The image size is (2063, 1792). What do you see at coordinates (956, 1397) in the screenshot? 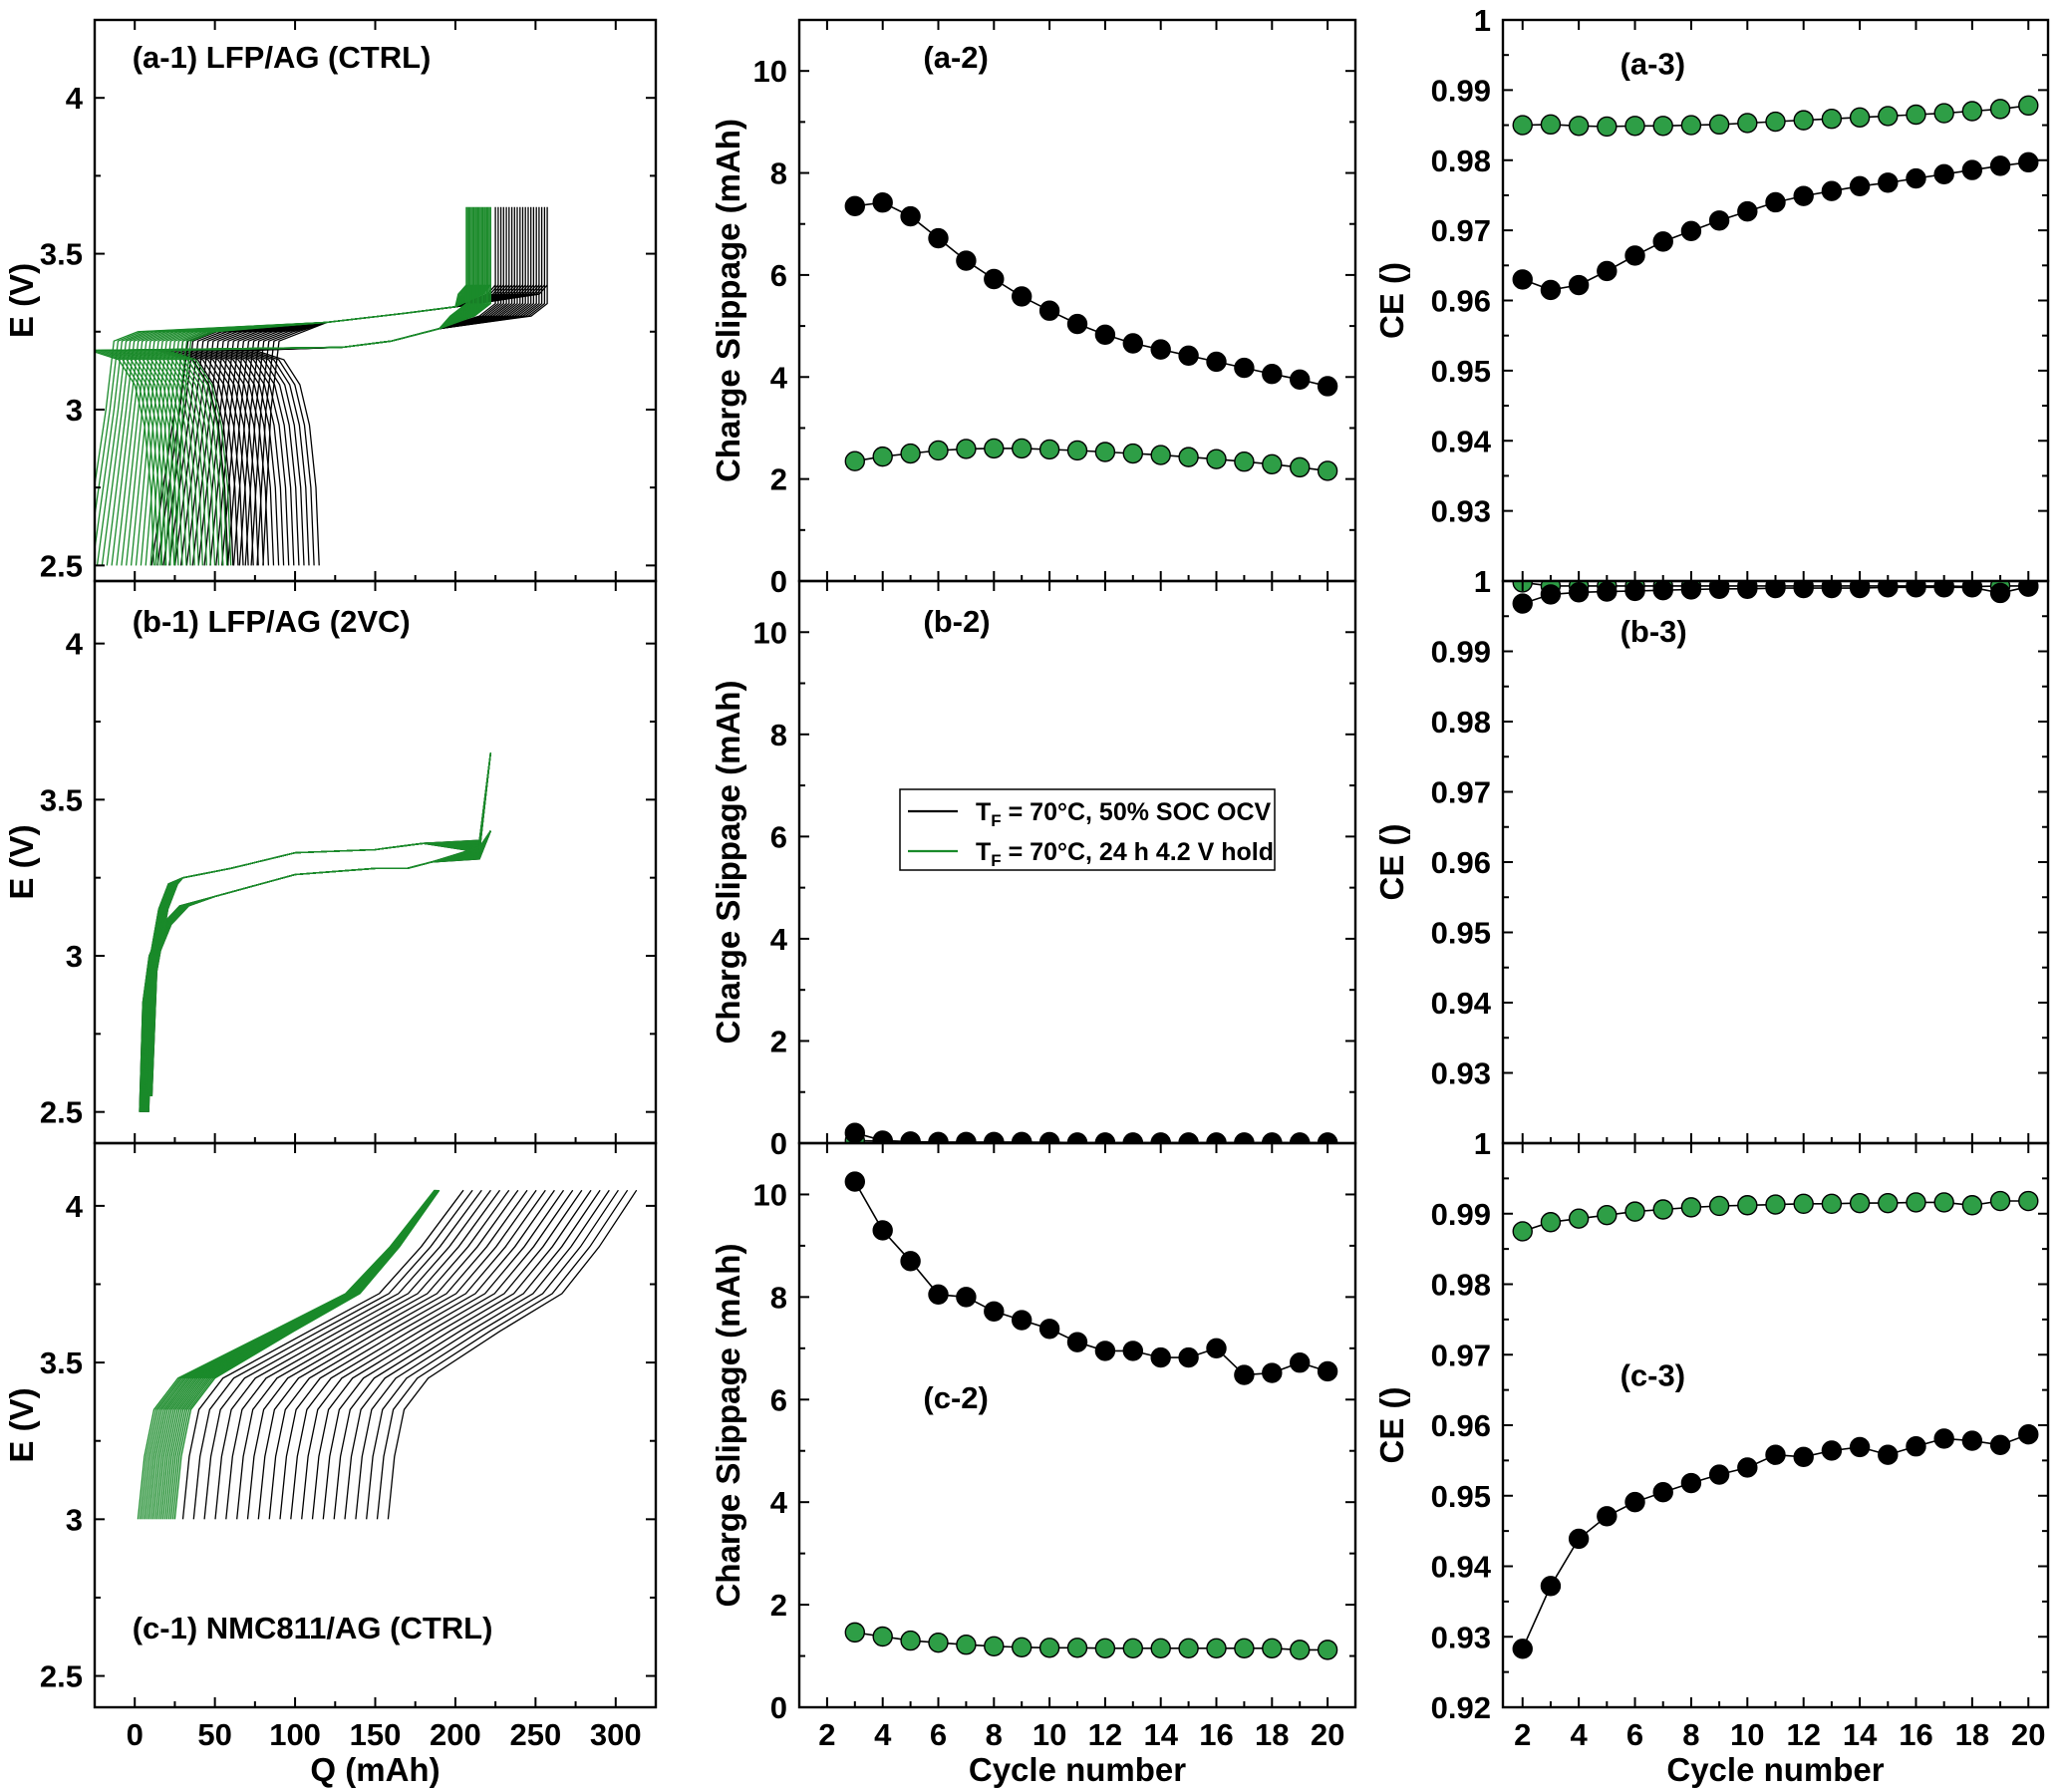
I see `panel-tag-c-2: (c-2)` at bounding box center [956, 1397].